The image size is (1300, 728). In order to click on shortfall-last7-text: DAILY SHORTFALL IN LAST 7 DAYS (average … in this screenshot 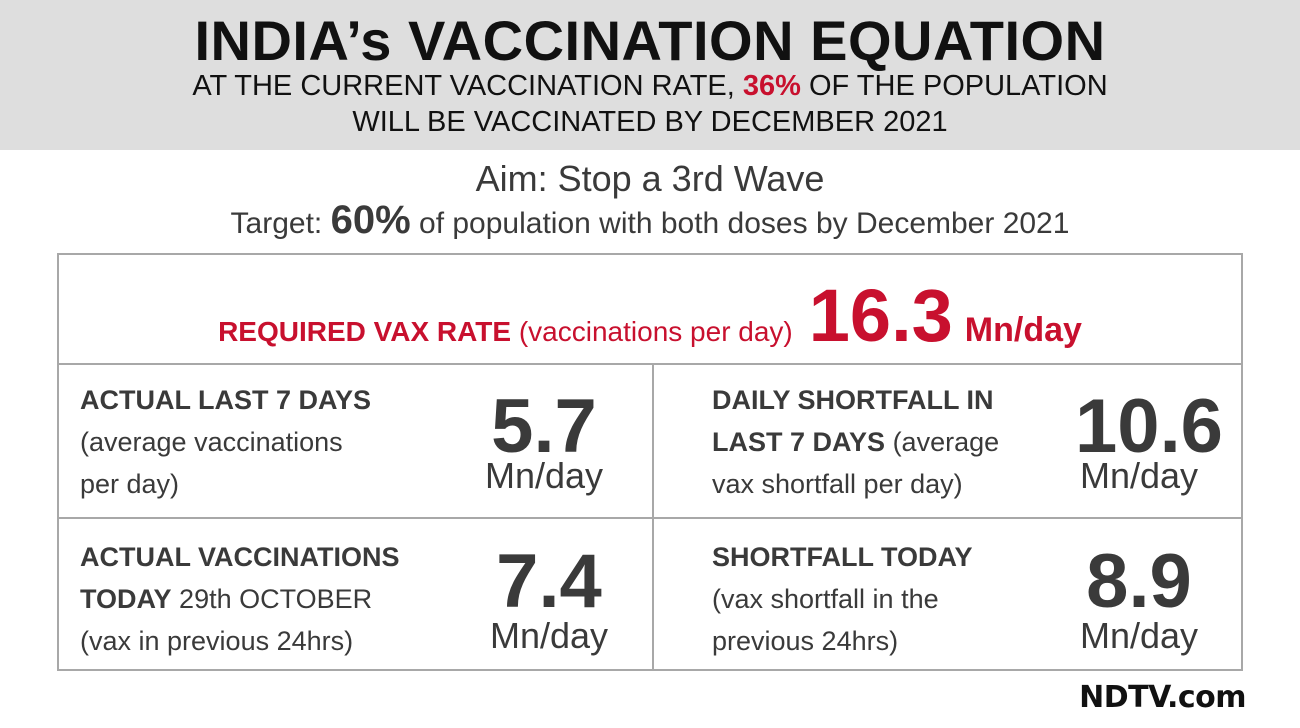, I will do `click(855, 442)`.